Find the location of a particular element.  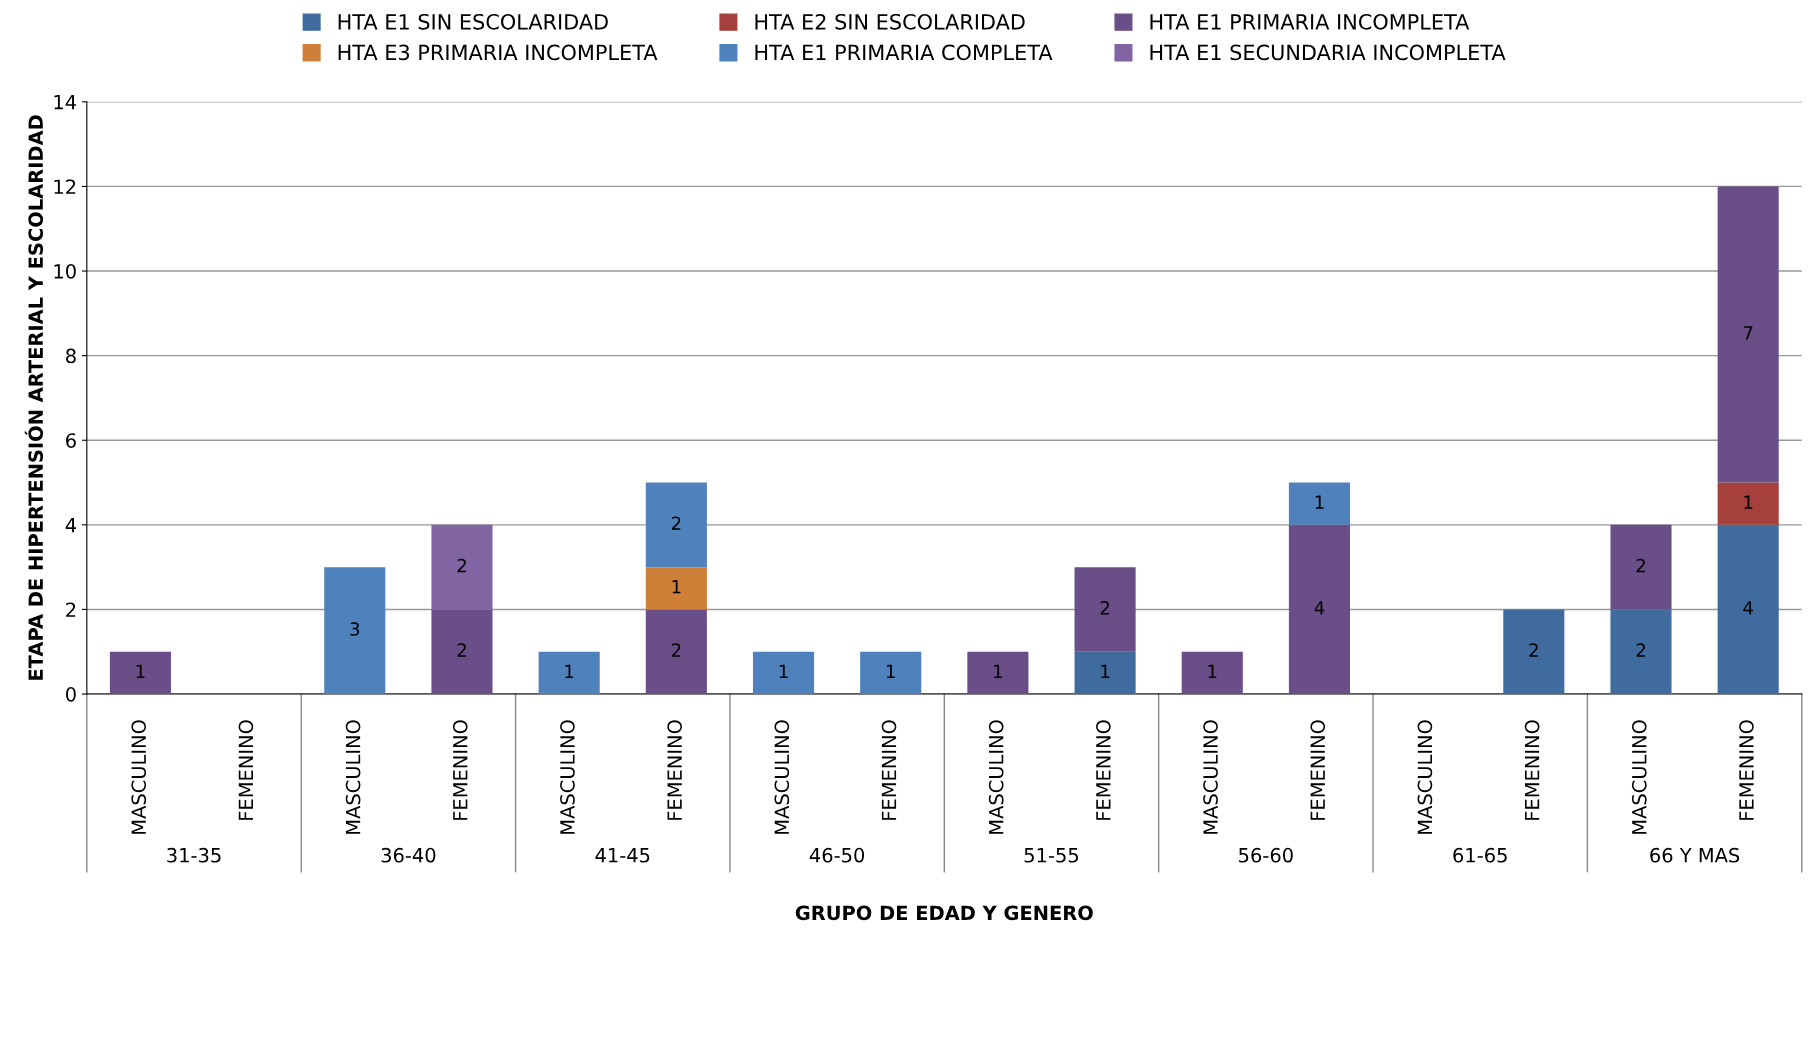

text: 31-35 is located at coordinates (194, 855).